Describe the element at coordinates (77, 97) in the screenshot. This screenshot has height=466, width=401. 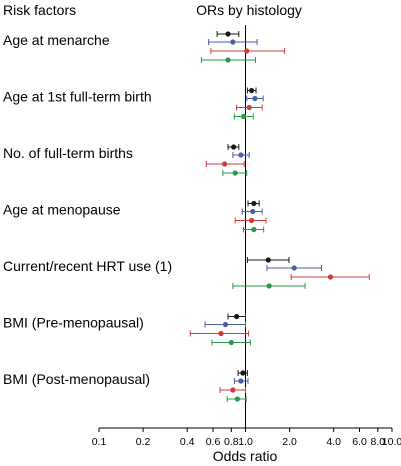
I see `risk-factor-label: Age at 1st full-term birth` at that location.